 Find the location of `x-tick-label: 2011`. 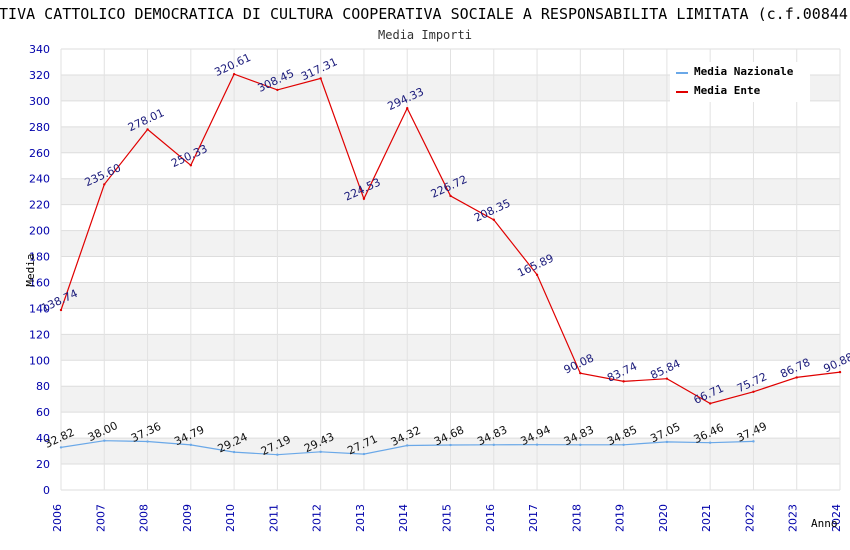

x-tick-label: 2011 is located at coordinates (273, 518).